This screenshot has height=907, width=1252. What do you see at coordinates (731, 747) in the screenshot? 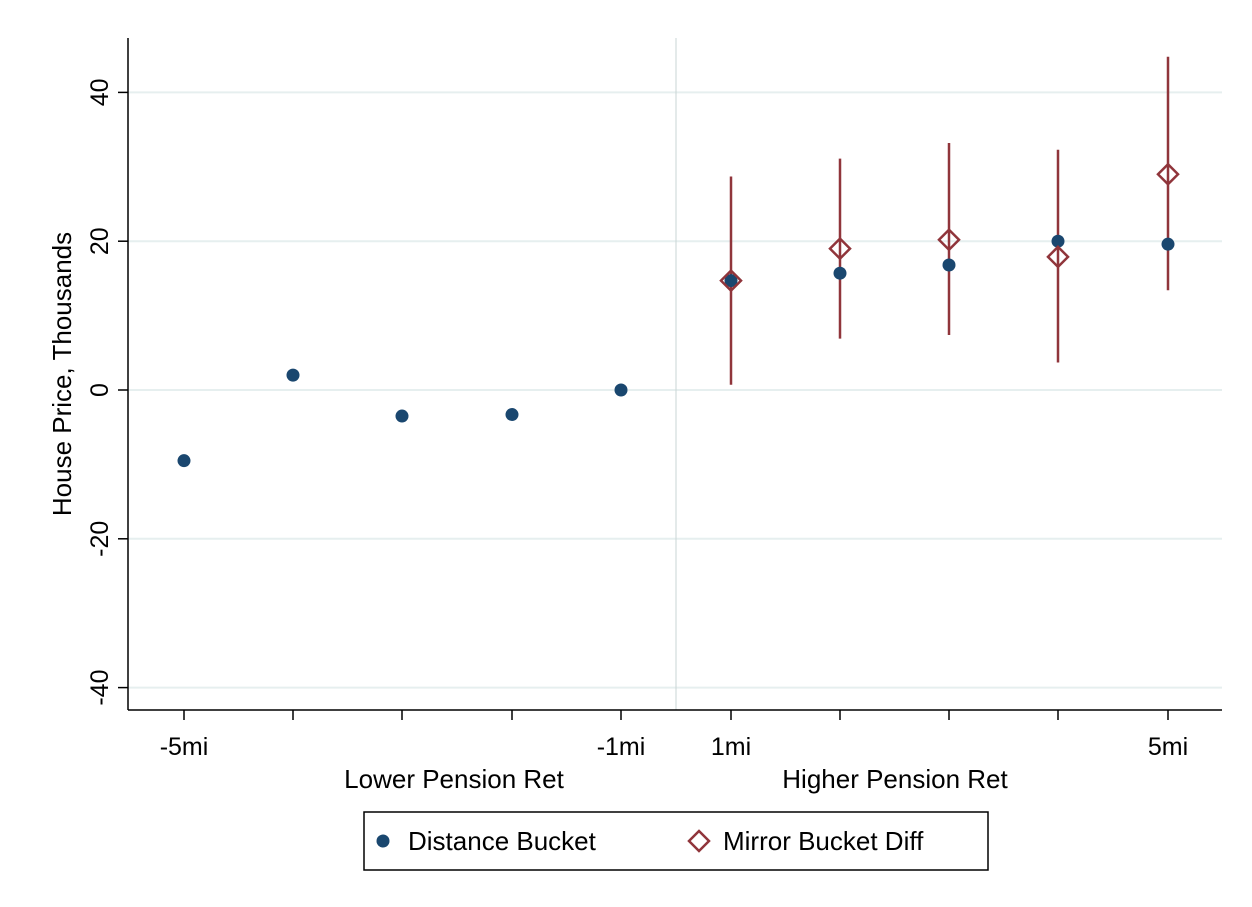
I see `x-tick-label: 1mi` at bounding box center [731, 747].